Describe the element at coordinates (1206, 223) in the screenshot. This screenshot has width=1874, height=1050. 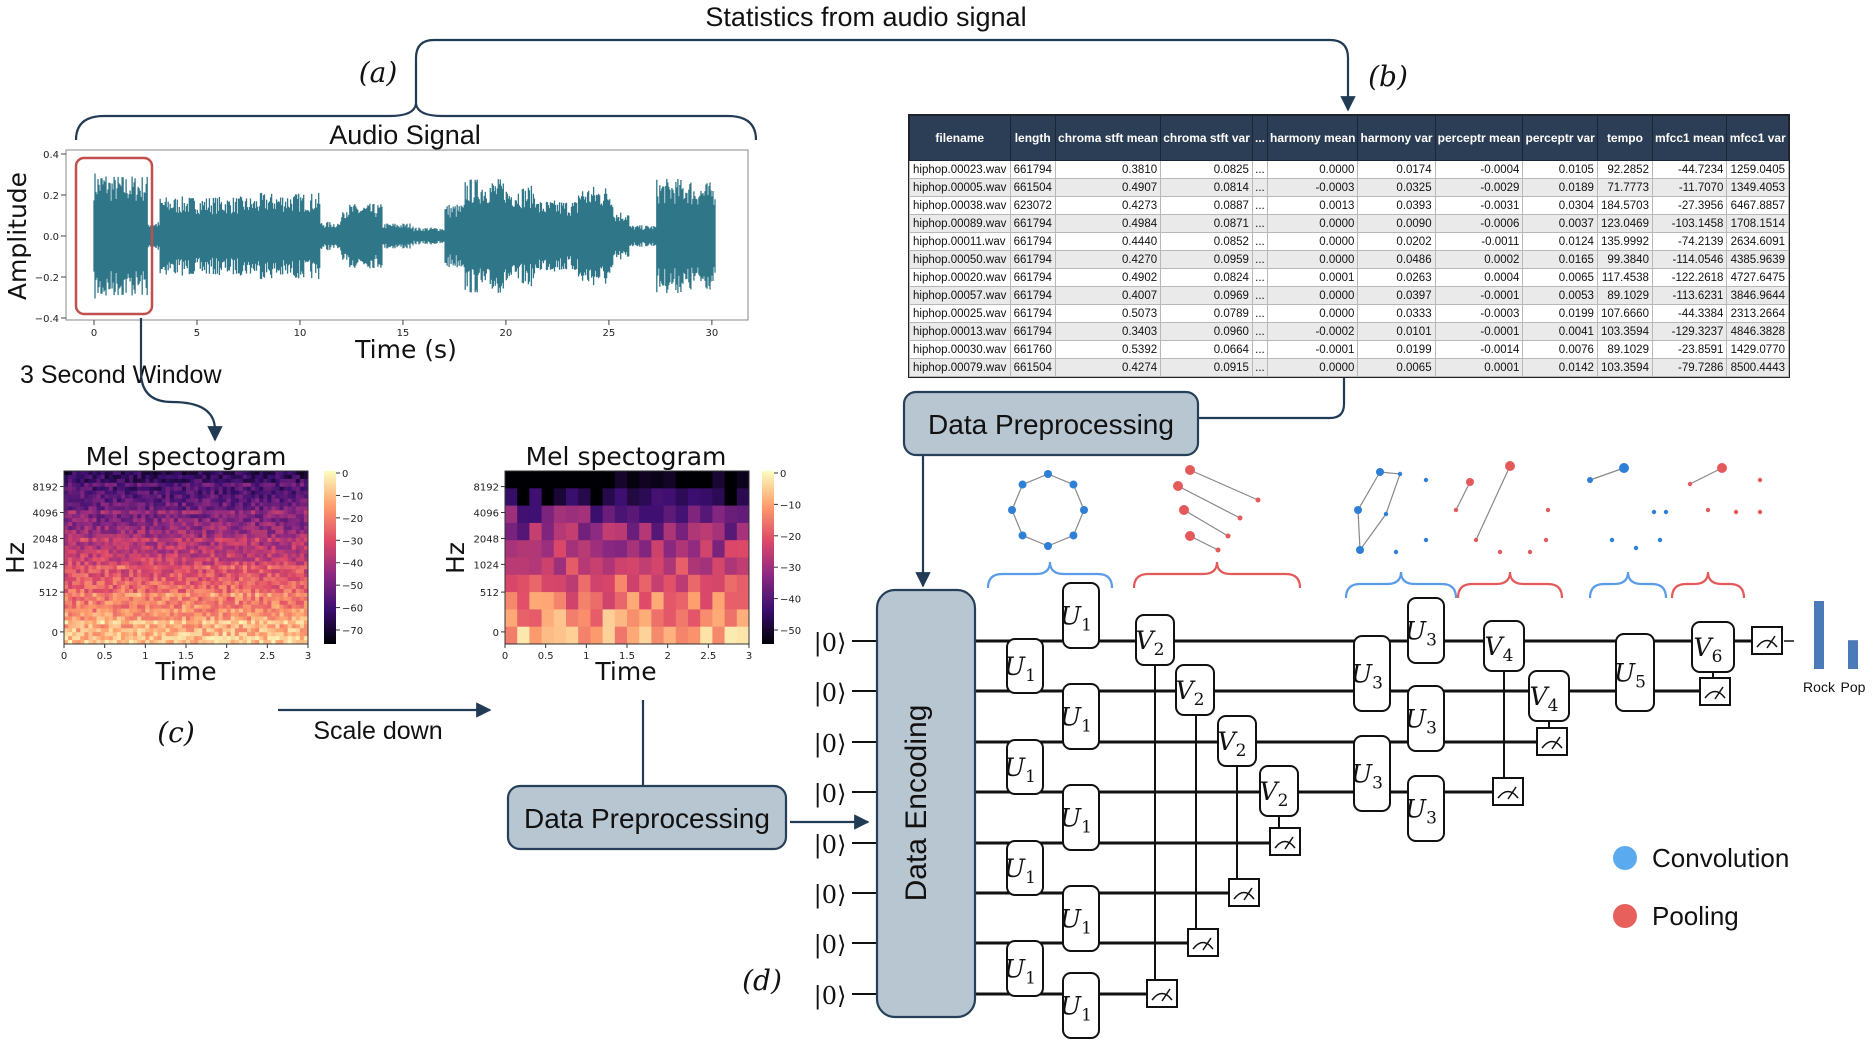
I see `table-cell: 0.0871` at that location.